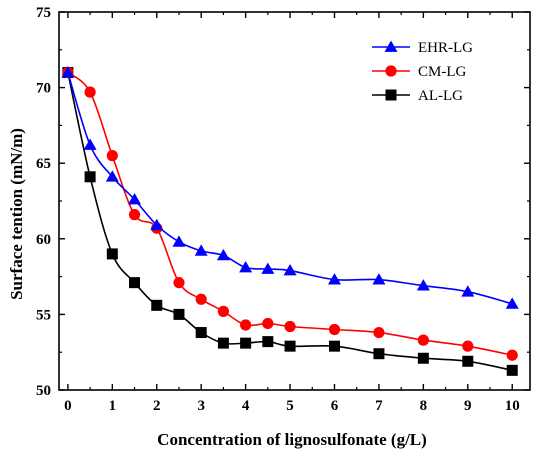  What do you see at coordinates (379, 406) in the screenshot?
I see `x-tick-label: 7` at bounding box center [379, 406].